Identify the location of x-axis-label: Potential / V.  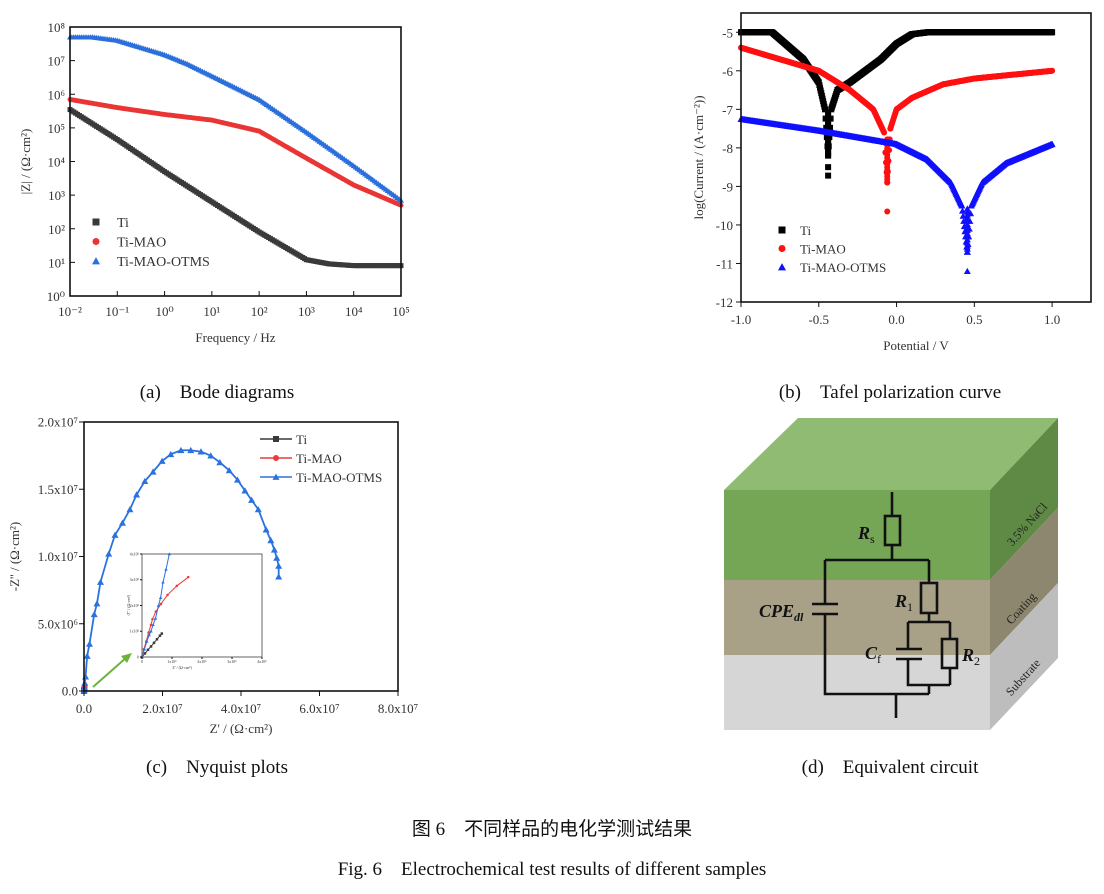
(916, 345).